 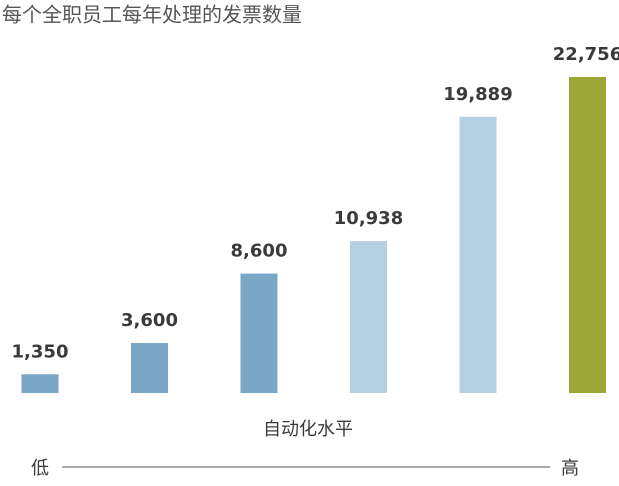 I want to click on value-label: 19,889, so click(x=477, y=94).